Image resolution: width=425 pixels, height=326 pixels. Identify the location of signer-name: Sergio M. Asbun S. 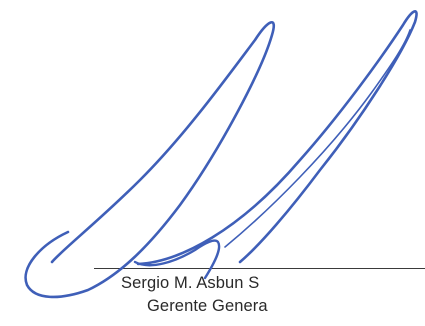
(190, 283).